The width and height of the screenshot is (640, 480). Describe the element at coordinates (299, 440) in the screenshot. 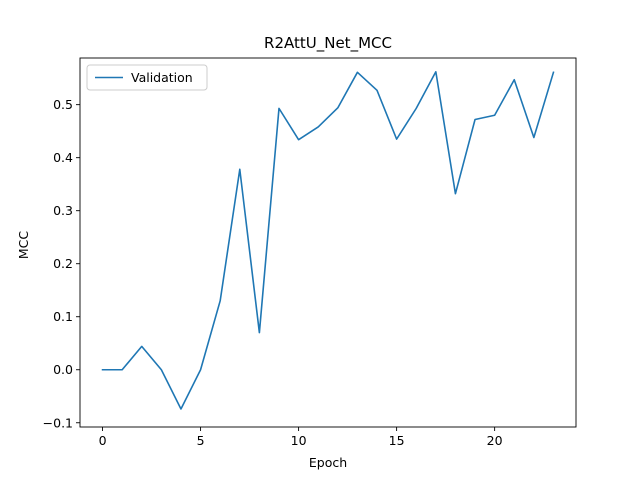

I see `x-tick-label: 10` at that location.